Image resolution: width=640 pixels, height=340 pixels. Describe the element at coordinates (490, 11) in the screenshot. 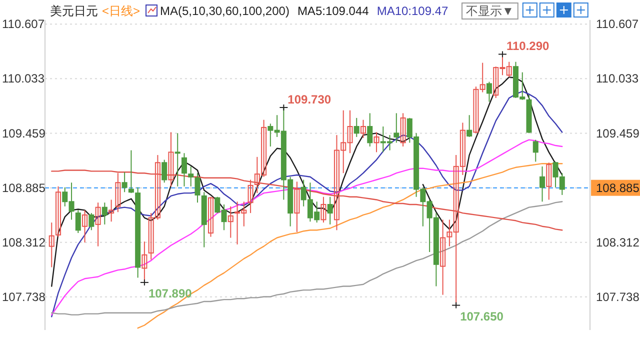

I see `text: 不显示▼` at that location.